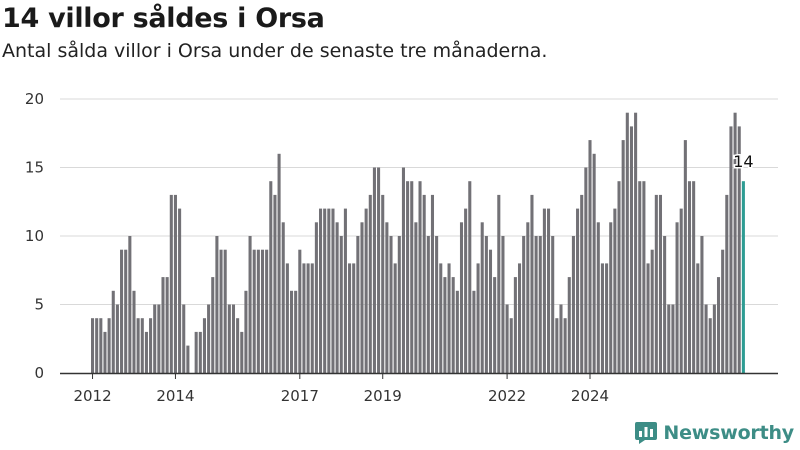 The height and width of the screenshot is (450, 800). Describe the element at coordinates (728, 433) in the screenshot. I see `brand-name: Newsworthy` at that location.